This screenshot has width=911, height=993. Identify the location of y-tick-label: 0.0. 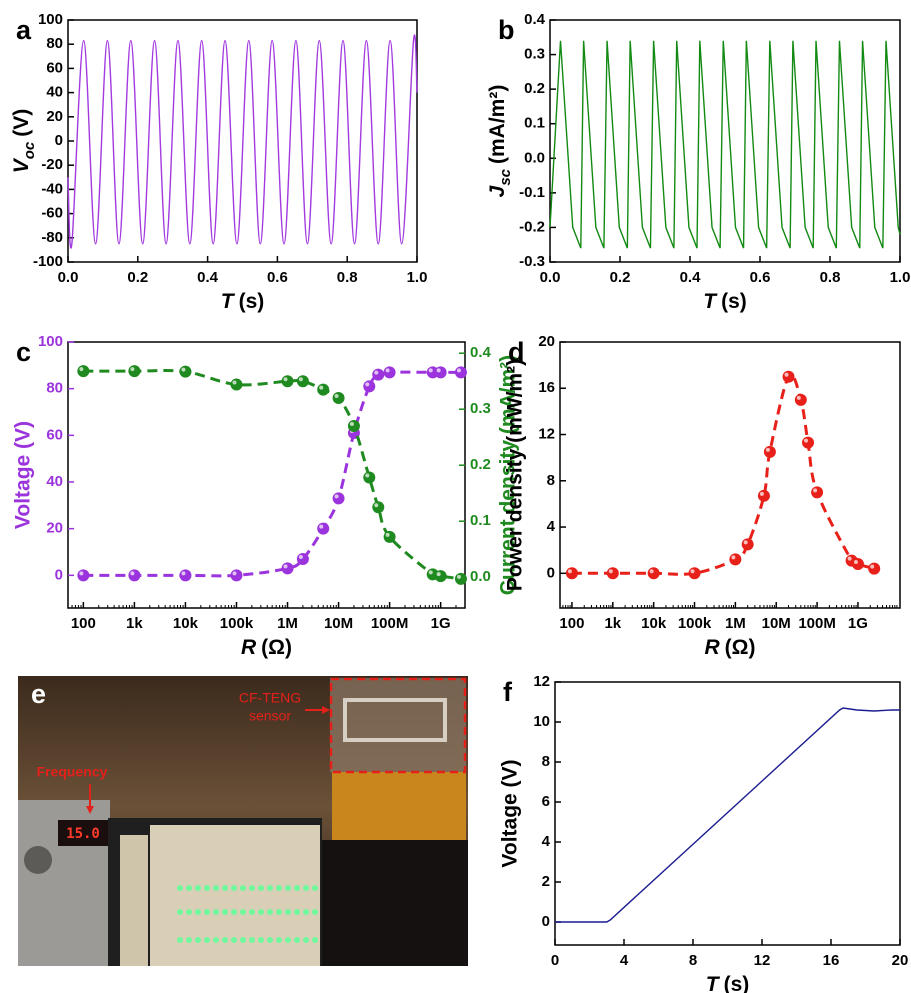
(534, 157).